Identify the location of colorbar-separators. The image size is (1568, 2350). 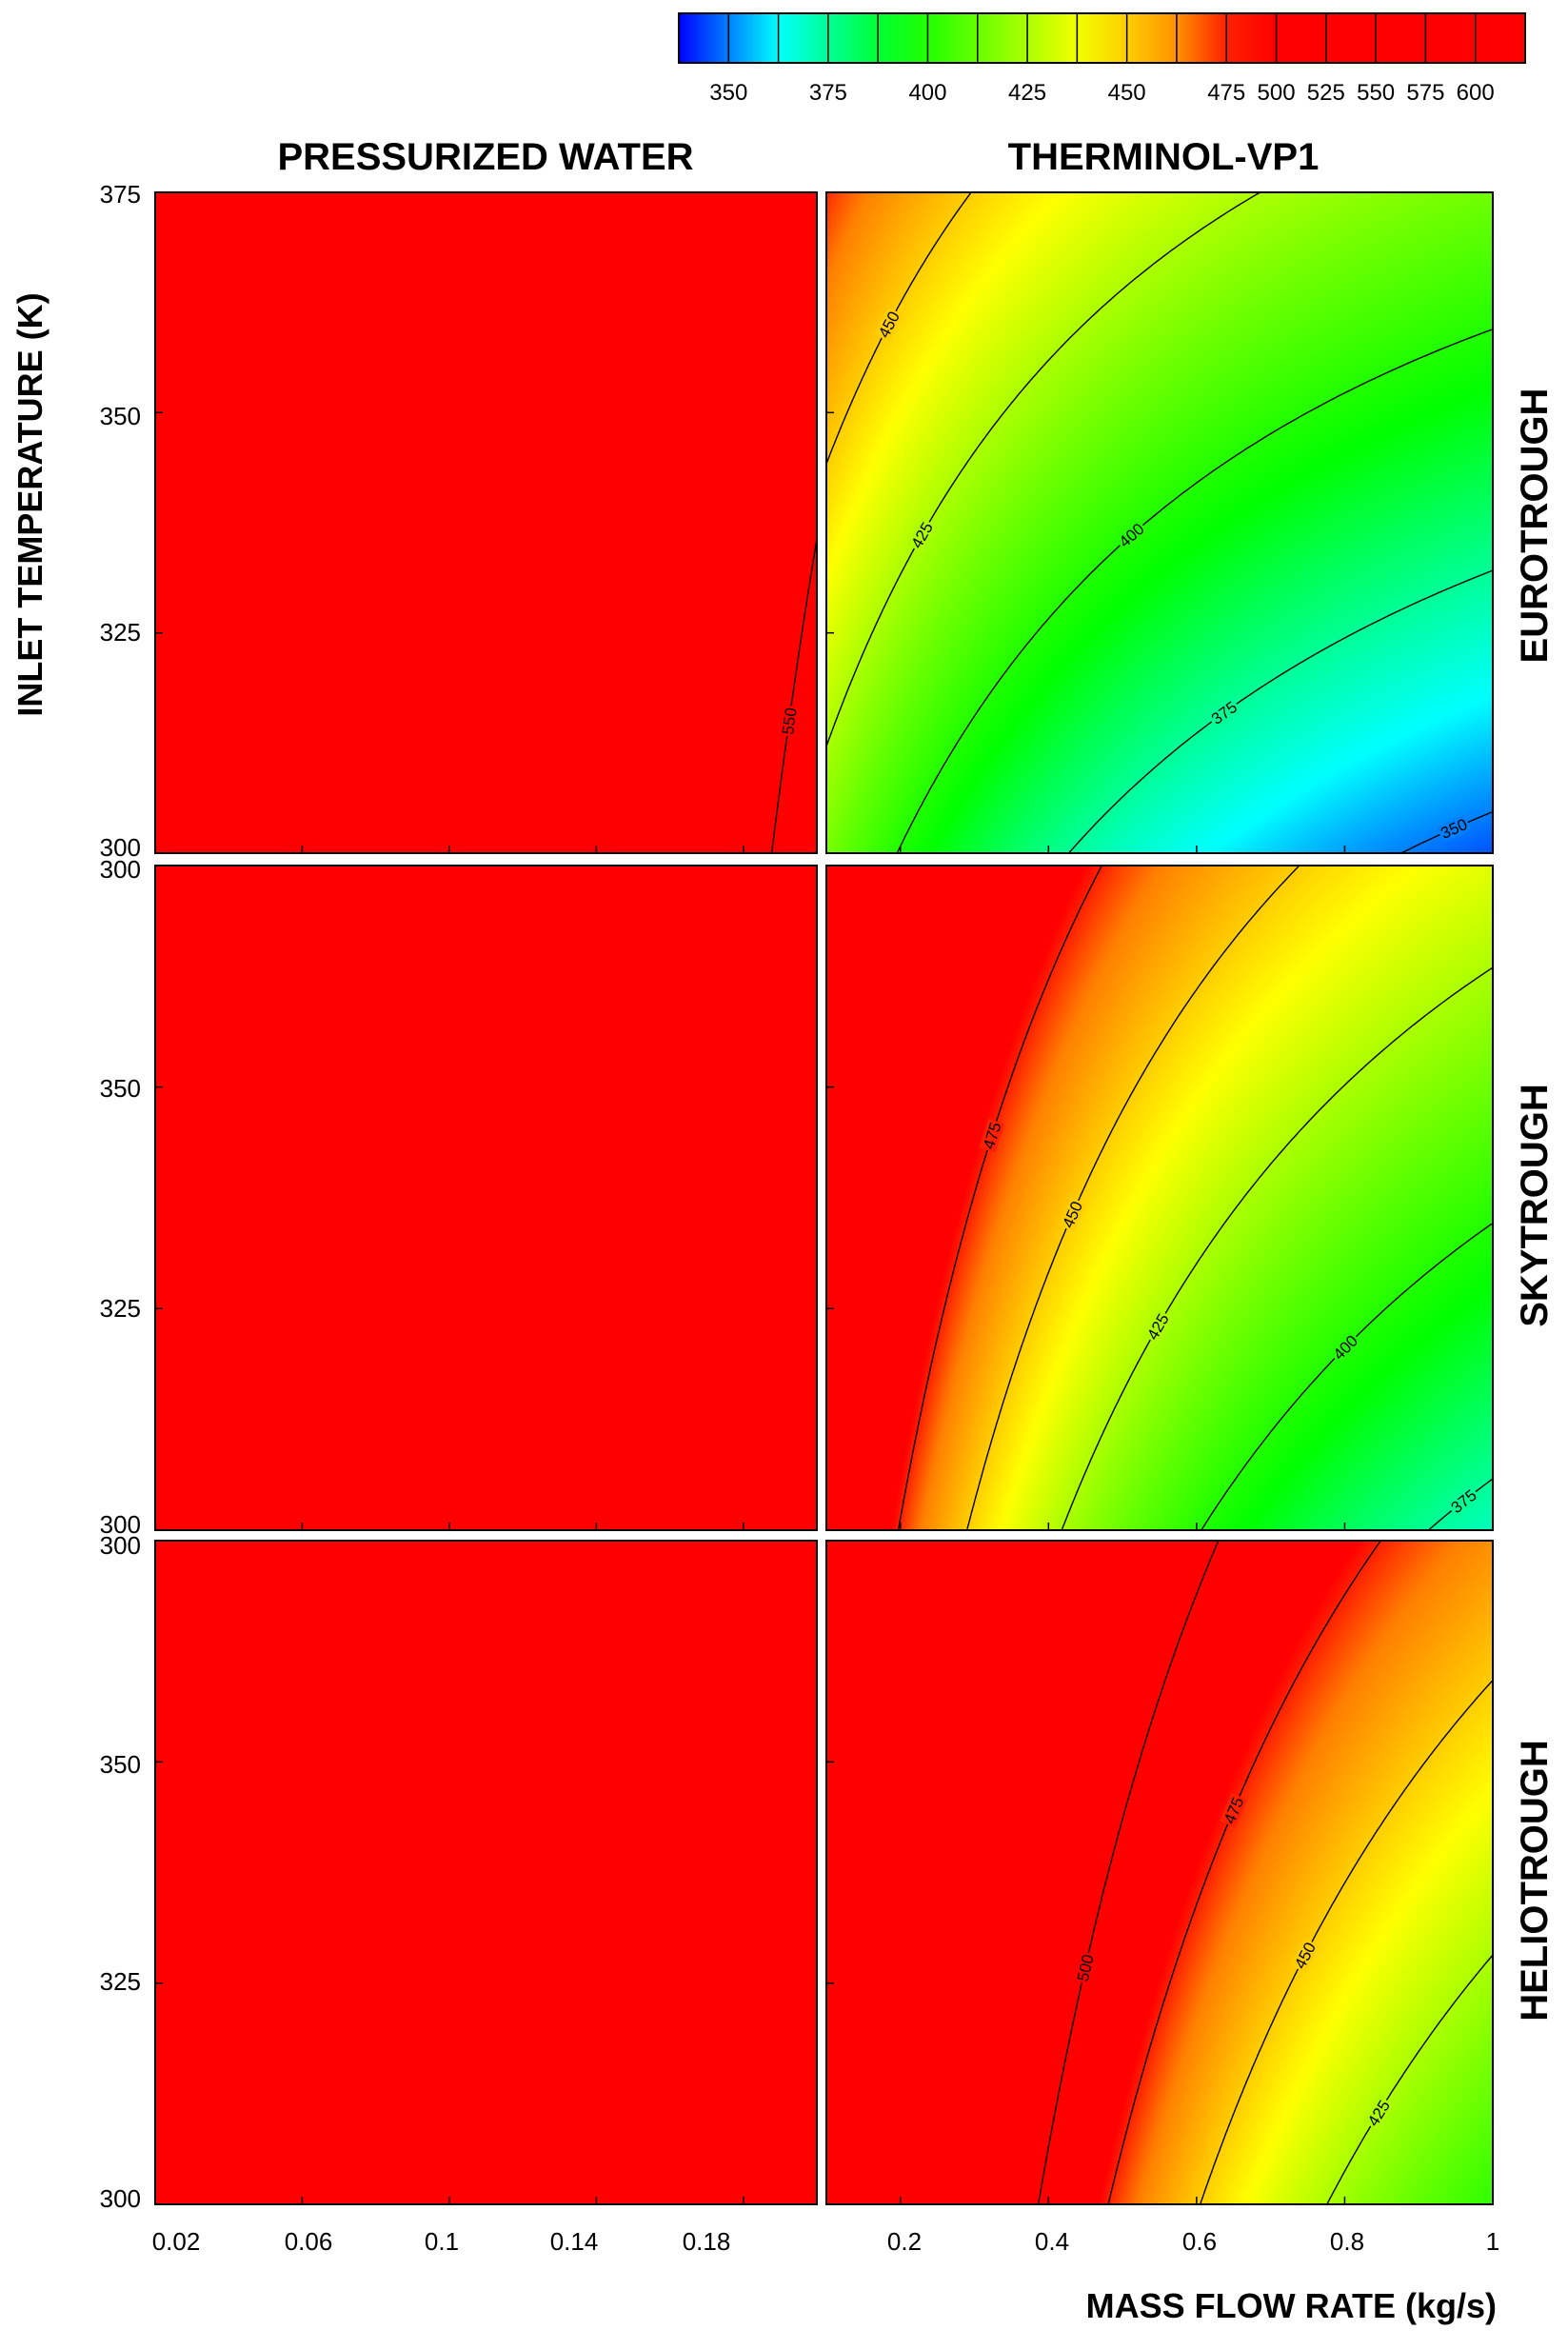
(1102, 38).